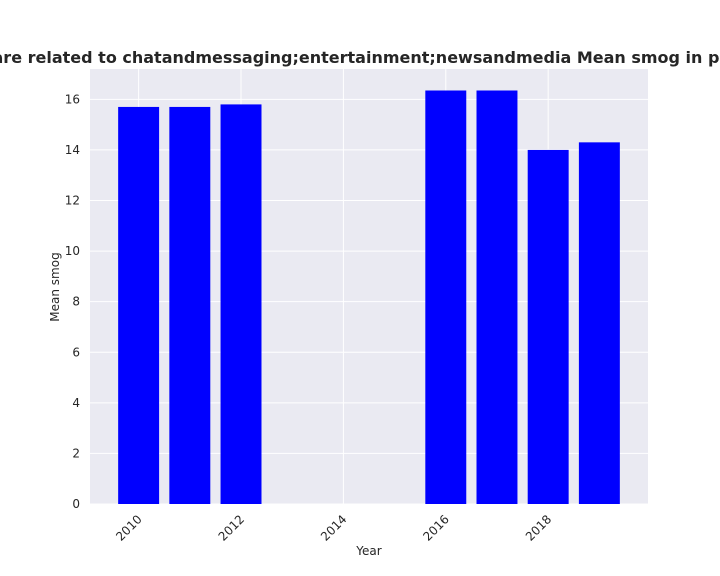  Describe the element at coordinates (241, 304) in the screenshot. I see `bar-2012` at that location.